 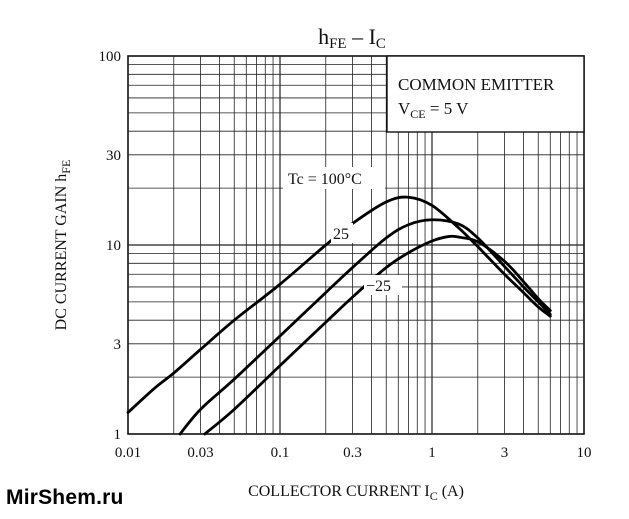 I want to click on curve-labels: Tc = 100°C 25 −25, so click(x=342, y=231).